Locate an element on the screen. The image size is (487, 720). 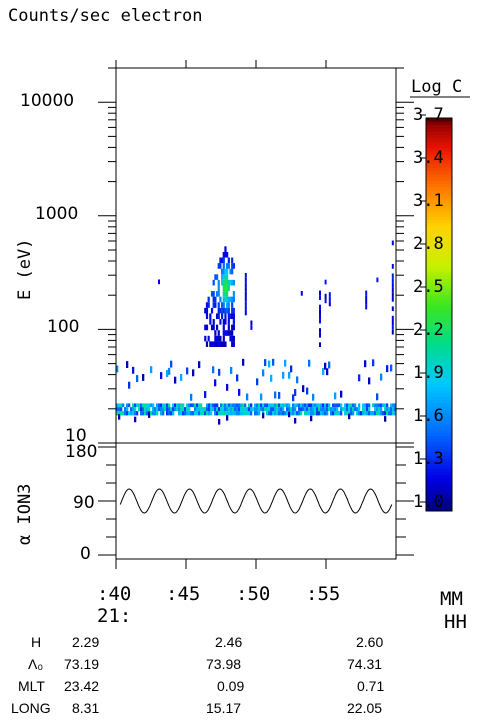
ephemeris-label: LONG is located at coordinates (31, 708).